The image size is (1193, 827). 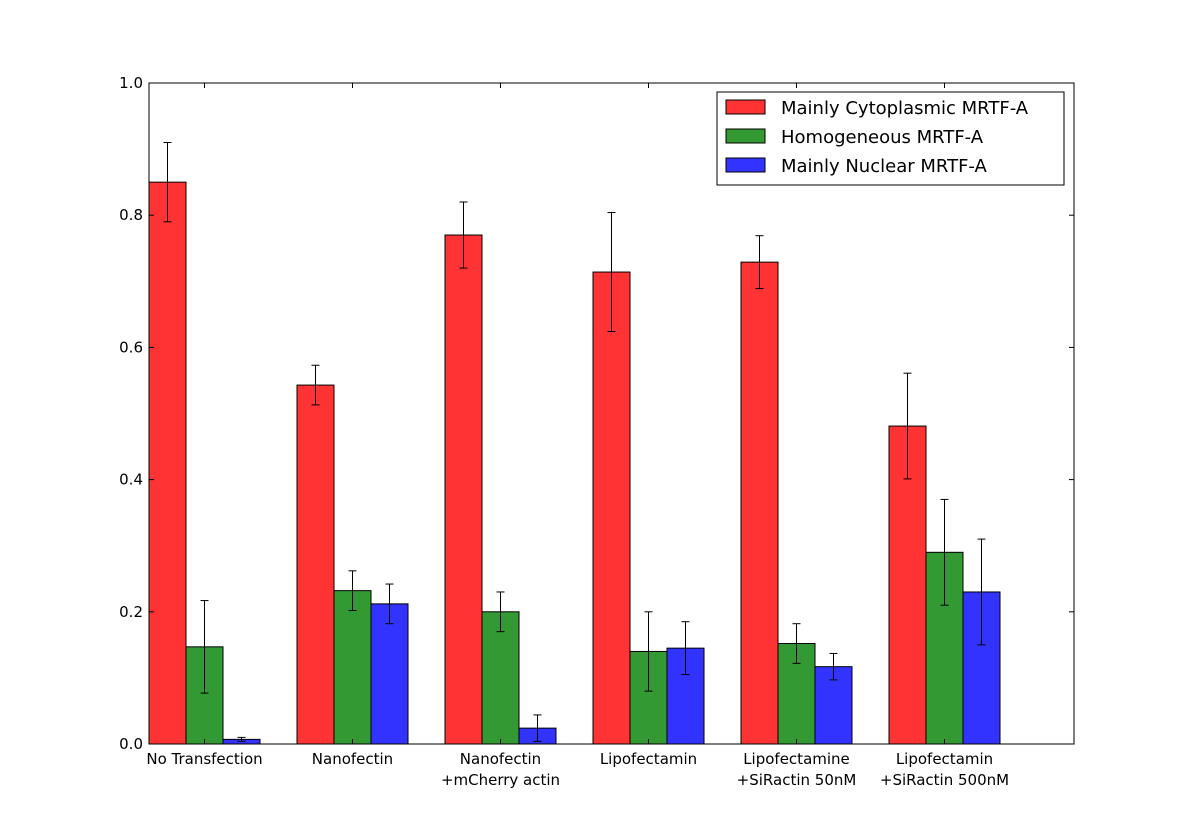 I want to click on x-tick-label-6: Lipofectamin +SiRactin 500nM, so click(x=944, y=769).